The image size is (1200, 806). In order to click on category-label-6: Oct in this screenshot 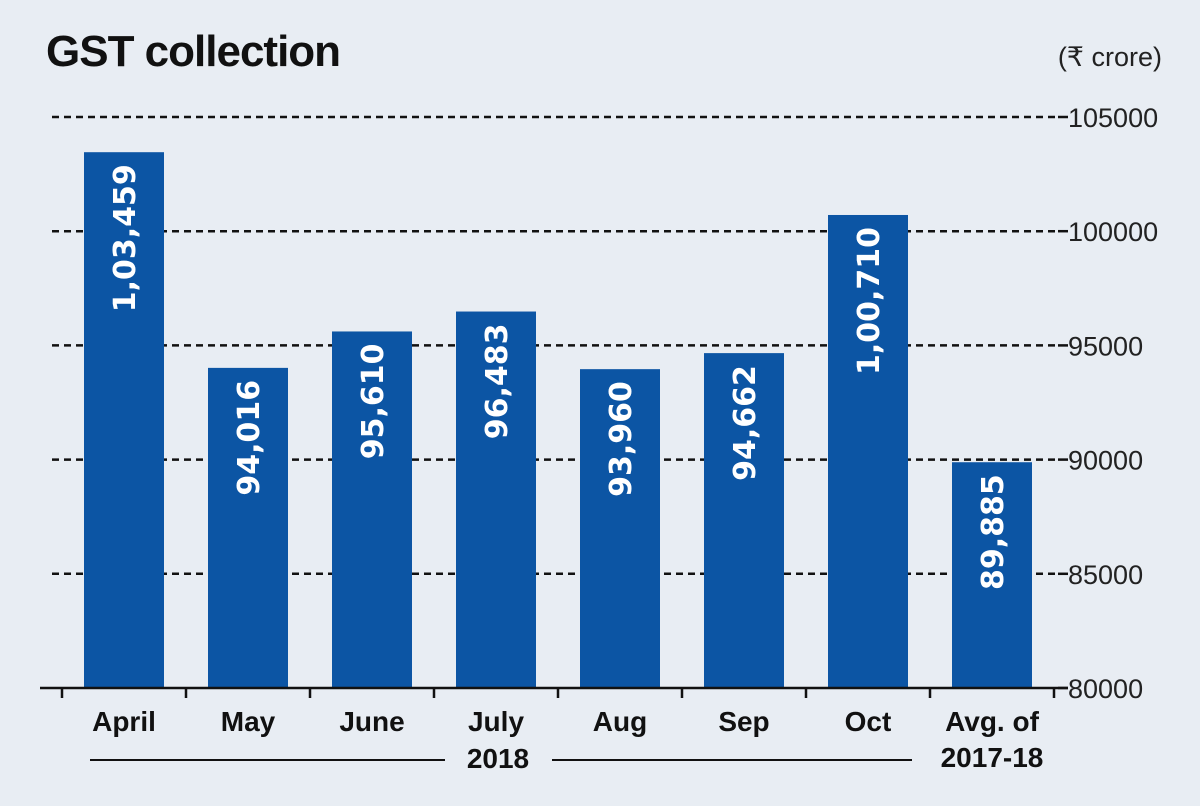, I will do `click(868, 721)`.